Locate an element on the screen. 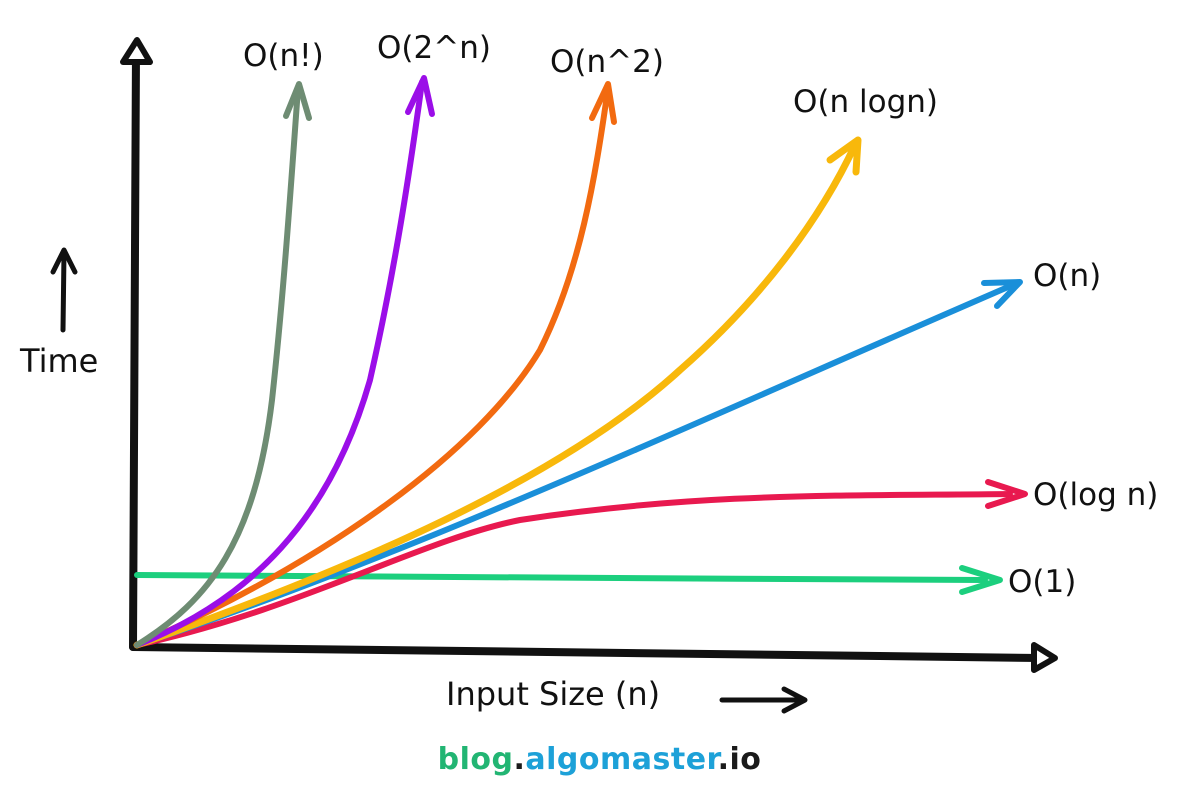 The height and width of the screenshot is (799, 1199). y-axis-arrowhead is located at coordinates (136, 51).